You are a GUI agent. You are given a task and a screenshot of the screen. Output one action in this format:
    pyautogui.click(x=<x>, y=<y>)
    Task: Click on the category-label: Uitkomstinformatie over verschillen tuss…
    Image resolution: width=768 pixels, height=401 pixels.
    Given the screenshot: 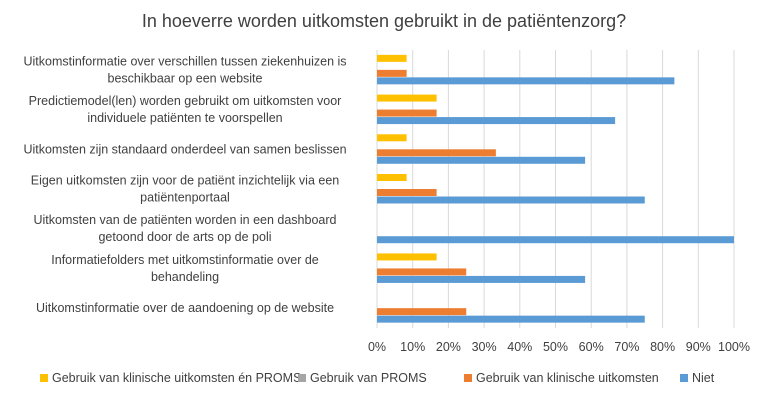 What is the action you would take?
    pyautogui.click(x=184, y=61)
    